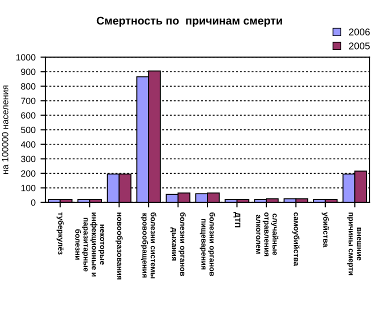  What do you see at coordinates (28, 188) in the screenshot?
I see `y-tick-label: 100` at bounding box center [28, 188].